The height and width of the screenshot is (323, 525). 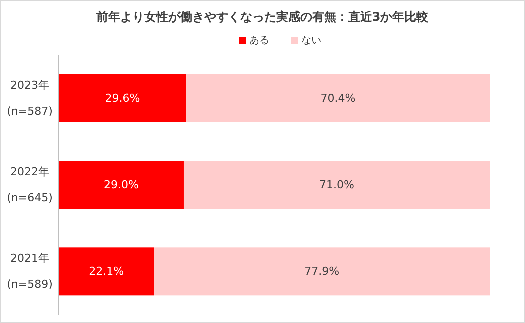 What do you see at coordinates (312, 41) in the screenshot?
I see `legend-label: ない` at bounding box center [312, 41].